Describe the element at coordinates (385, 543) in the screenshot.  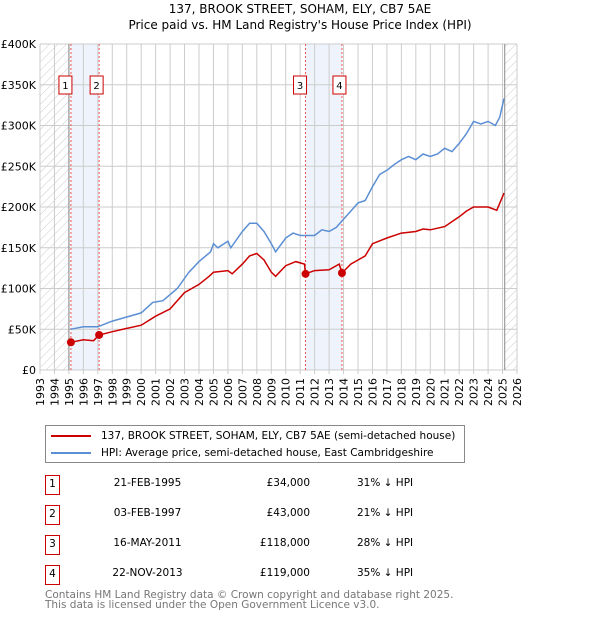
I see `sale-hpi-diff: 28% ↓ HPI` at that location.